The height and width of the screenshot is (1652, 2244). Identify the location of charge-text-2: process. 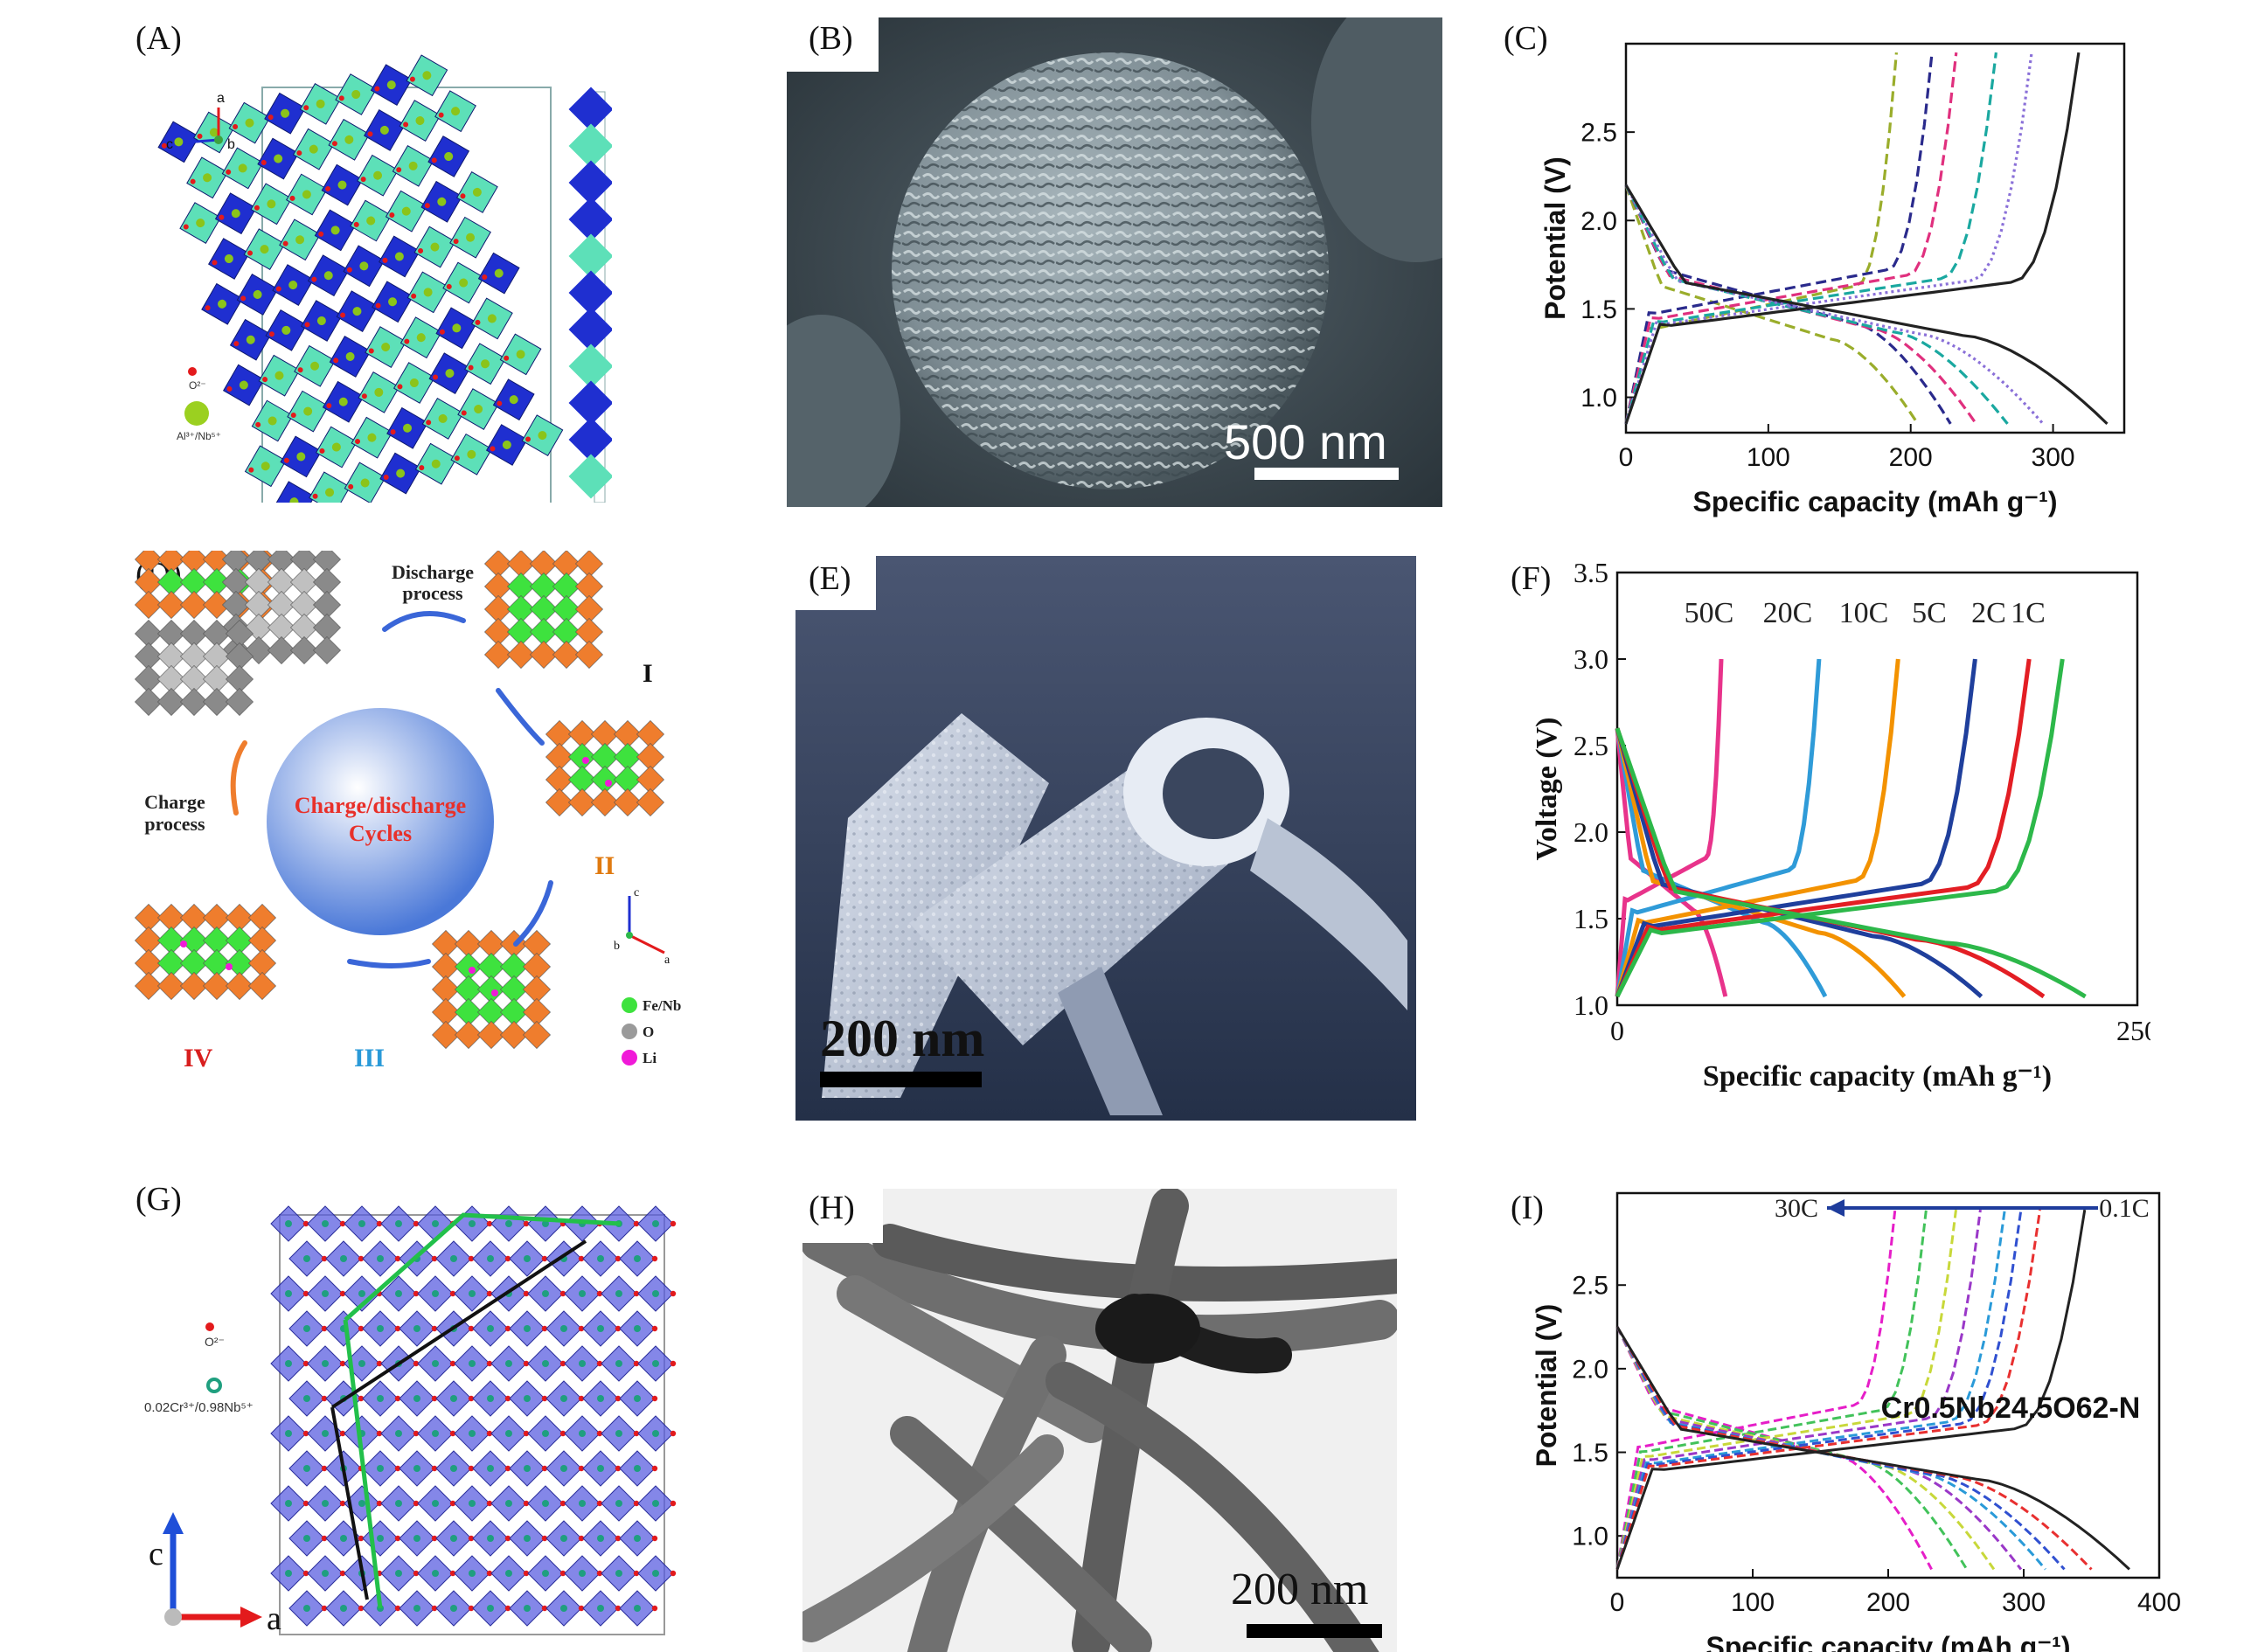
(174, 824).